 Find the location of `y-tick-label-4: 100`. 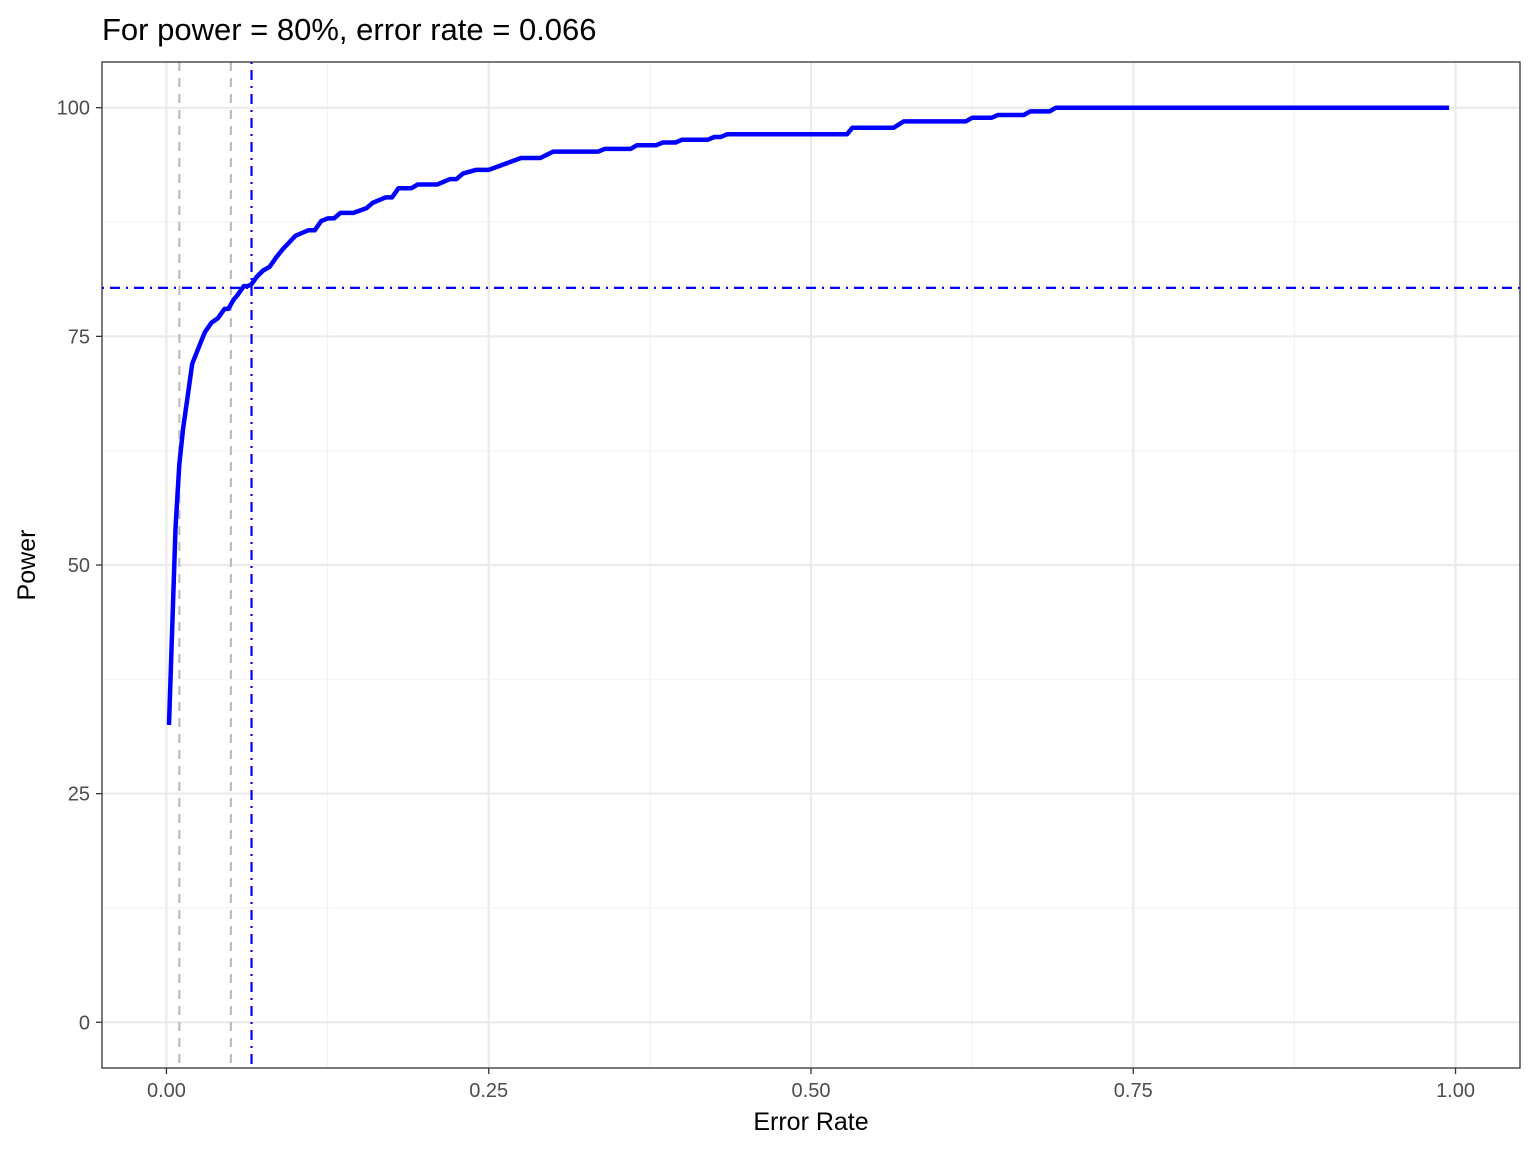

y-tick-label-4: 100 is located at coordinates (73, 109).